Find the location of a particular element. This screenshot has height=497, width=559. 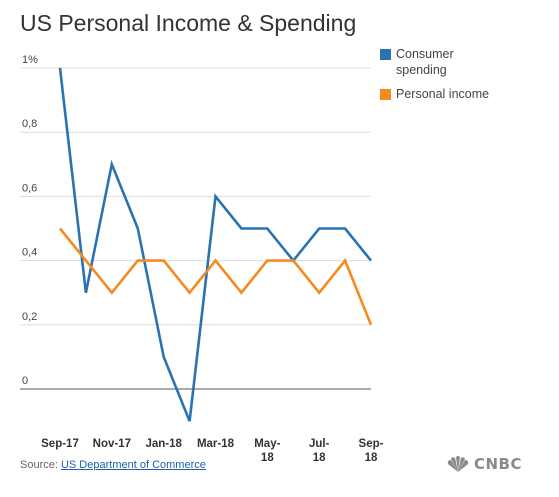

legend-swatch-personal-income is located at coordinates (385, 94).